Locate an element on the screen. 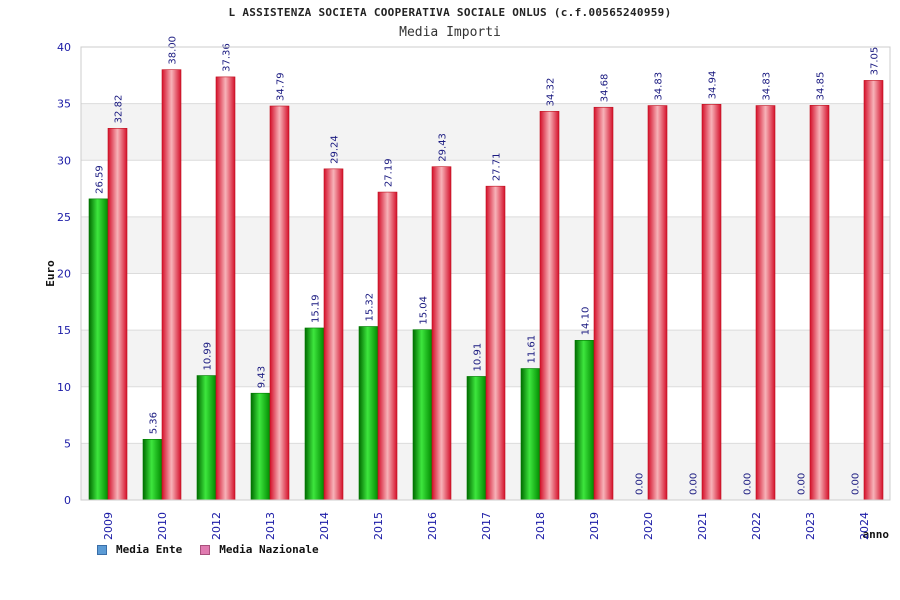 The image size is (900, 600). x-tick-label: 2009 is located at coordinates (108, 526).